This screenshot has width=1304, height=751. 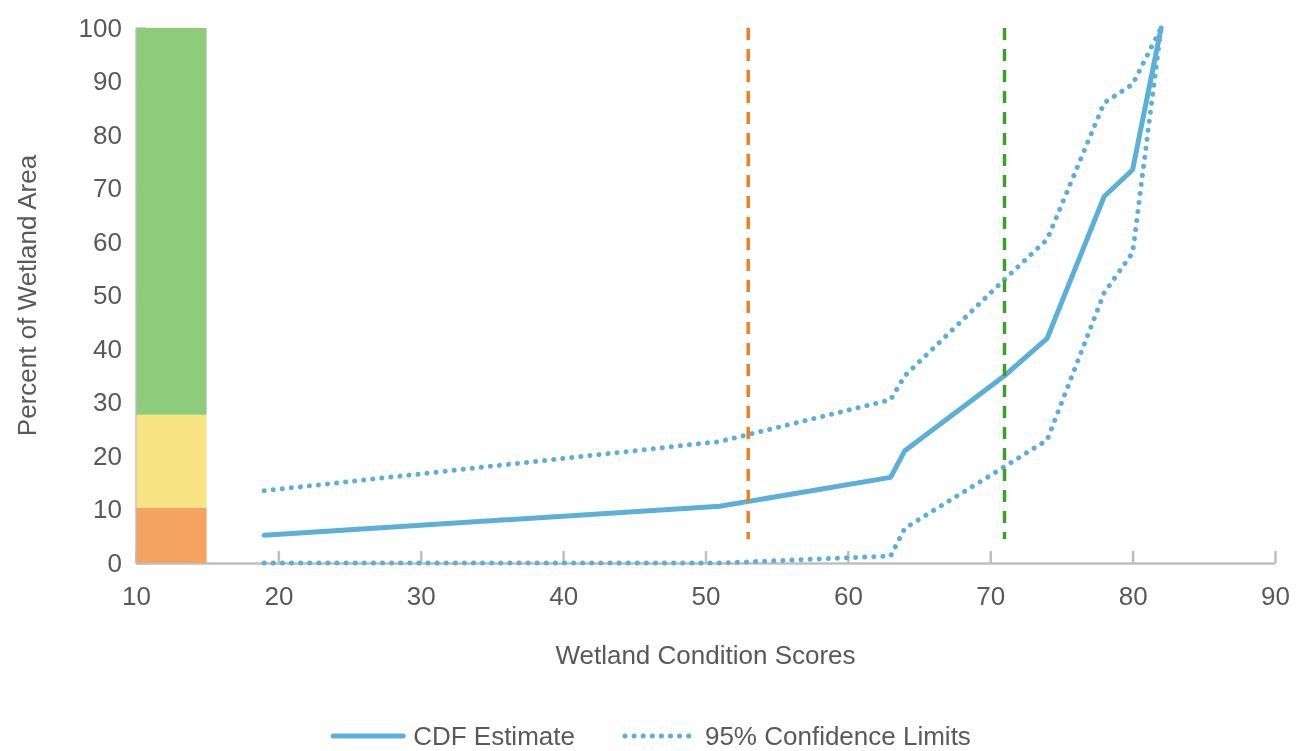 What do you see at coordinates (991, 596) in the screenshot?
I see `x-tick-label: 70` at bounding box center [991, 596].